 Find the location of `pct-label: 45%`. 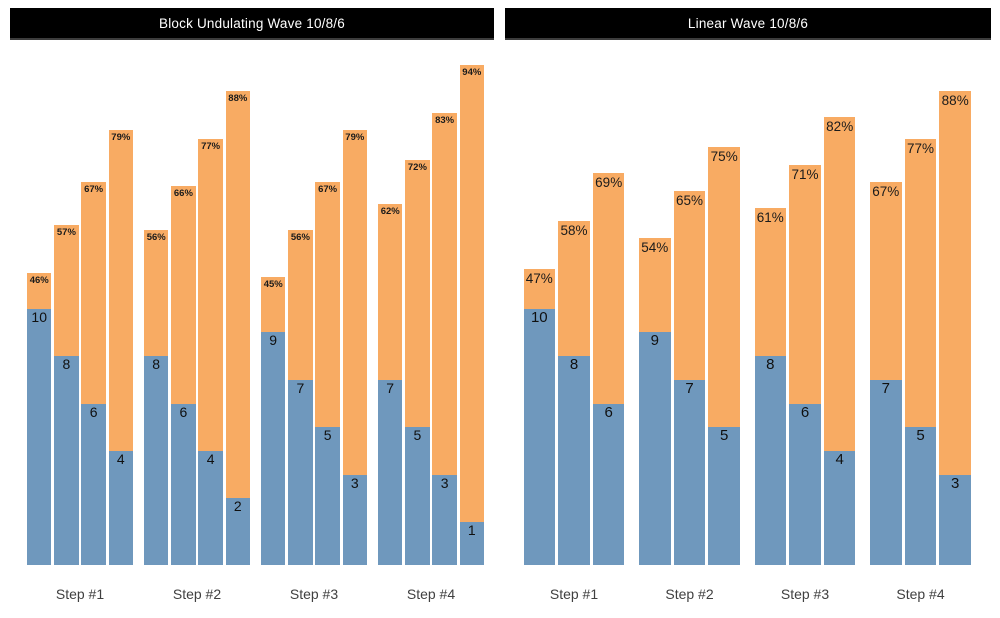

pct-label: 45% is located at coordinates (273, 285).